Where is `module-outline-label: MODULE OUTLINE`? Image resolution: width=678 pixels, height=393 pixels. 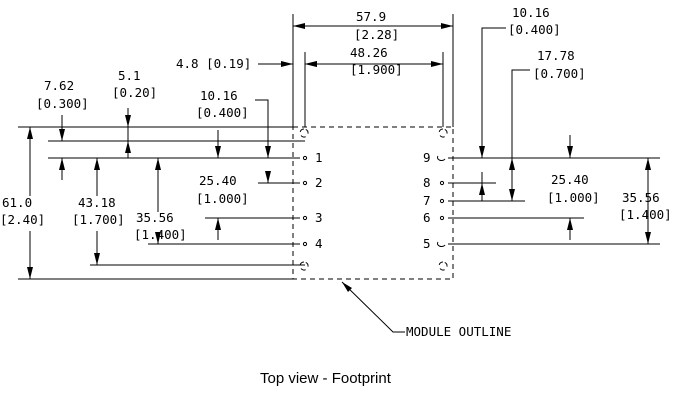
module-outline-label: MODULE OUTLINE is located at coordinates (458, 331).